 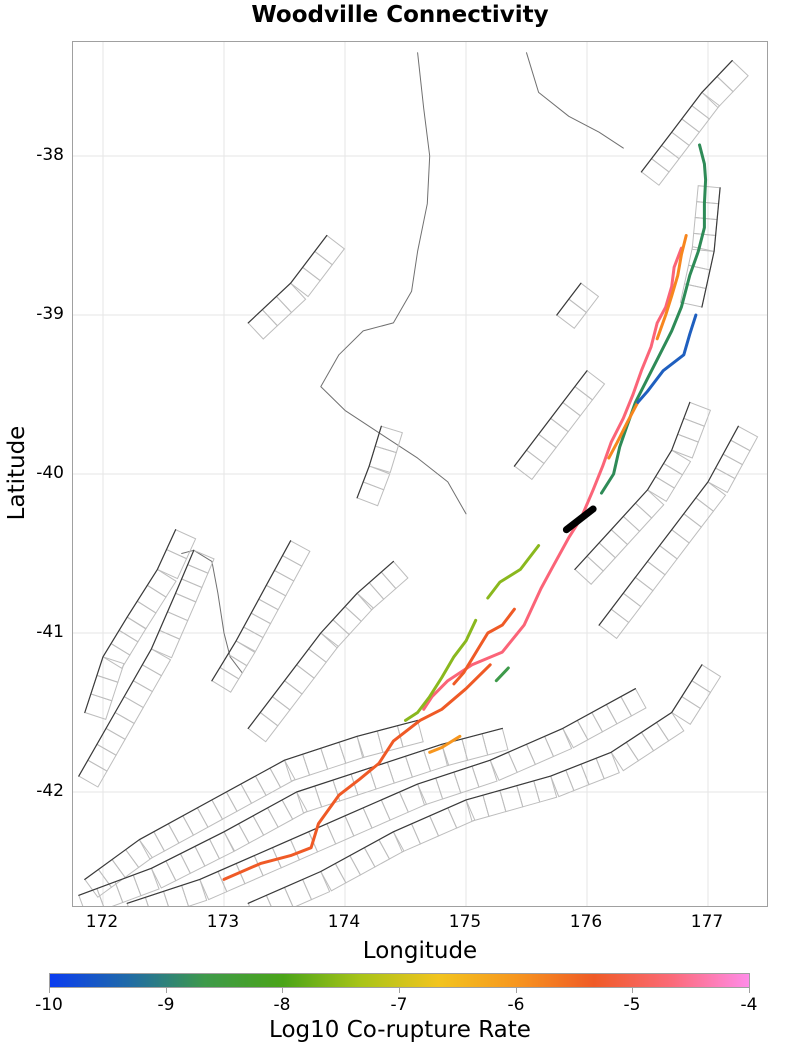 What do you see at coordinates (50, 314) in the screenshot?
I see `y-tick: -39` at bounding box center [50, 314].